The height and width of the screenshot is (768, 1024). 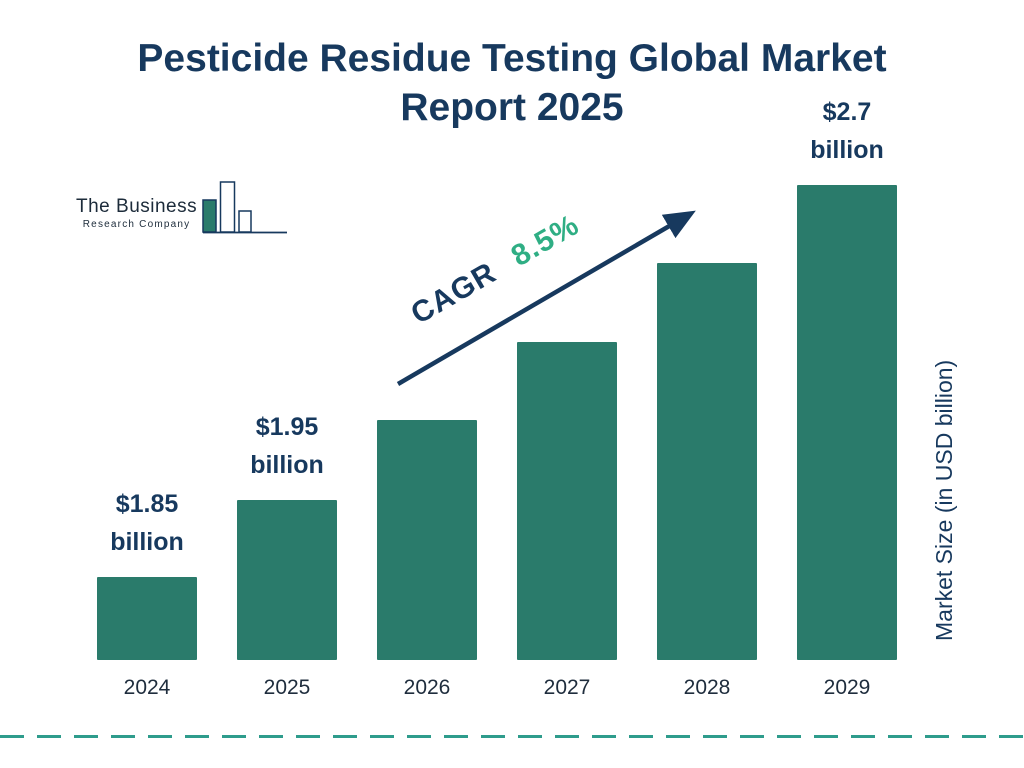 What do you see at coordinates (137, 206) in the screenshot?
I see `logo-name-line1: The Business` at bounding box center [137, 206].